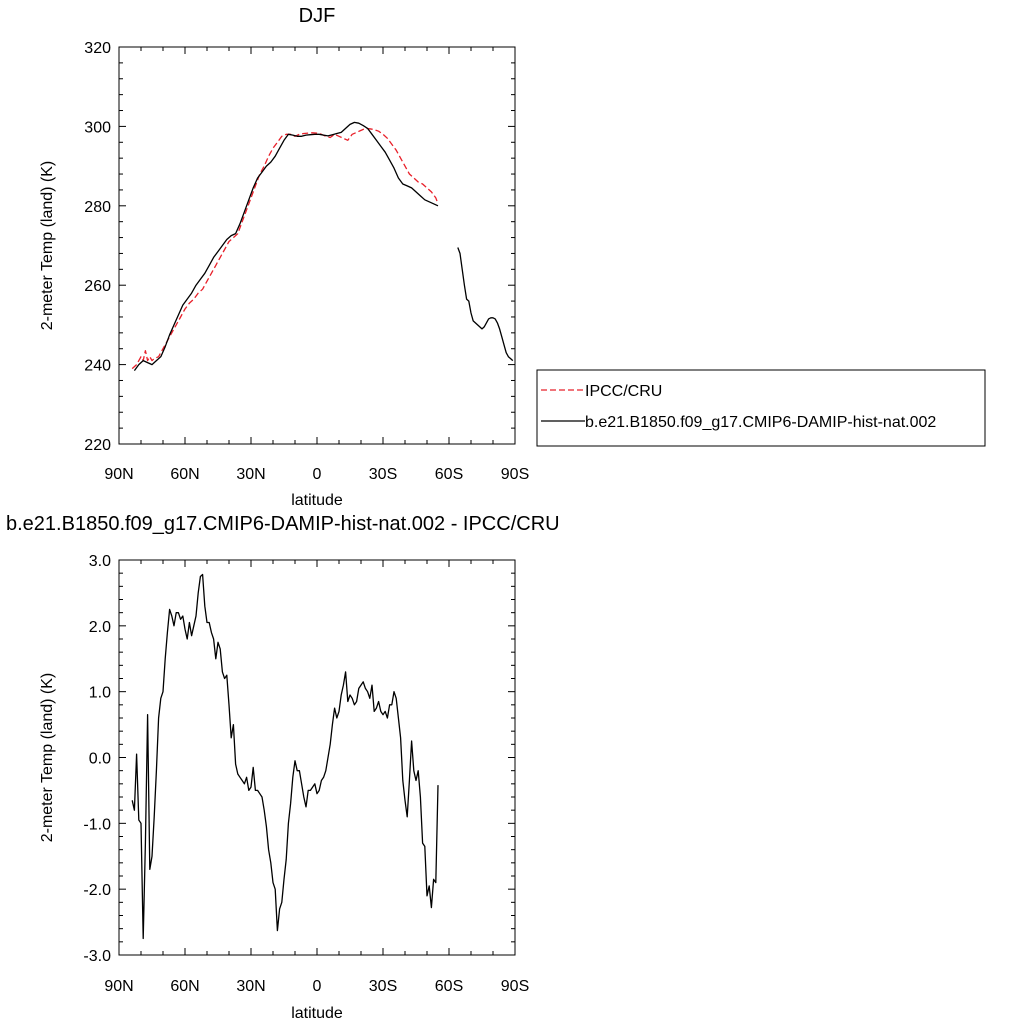 Image resolution: width=1024 pixels, height=1024 pixels. What do you see at coordinates (100, 693) in the screenshot?
I see `y-tick-label: 1.0` at bounding box center [100, 693].